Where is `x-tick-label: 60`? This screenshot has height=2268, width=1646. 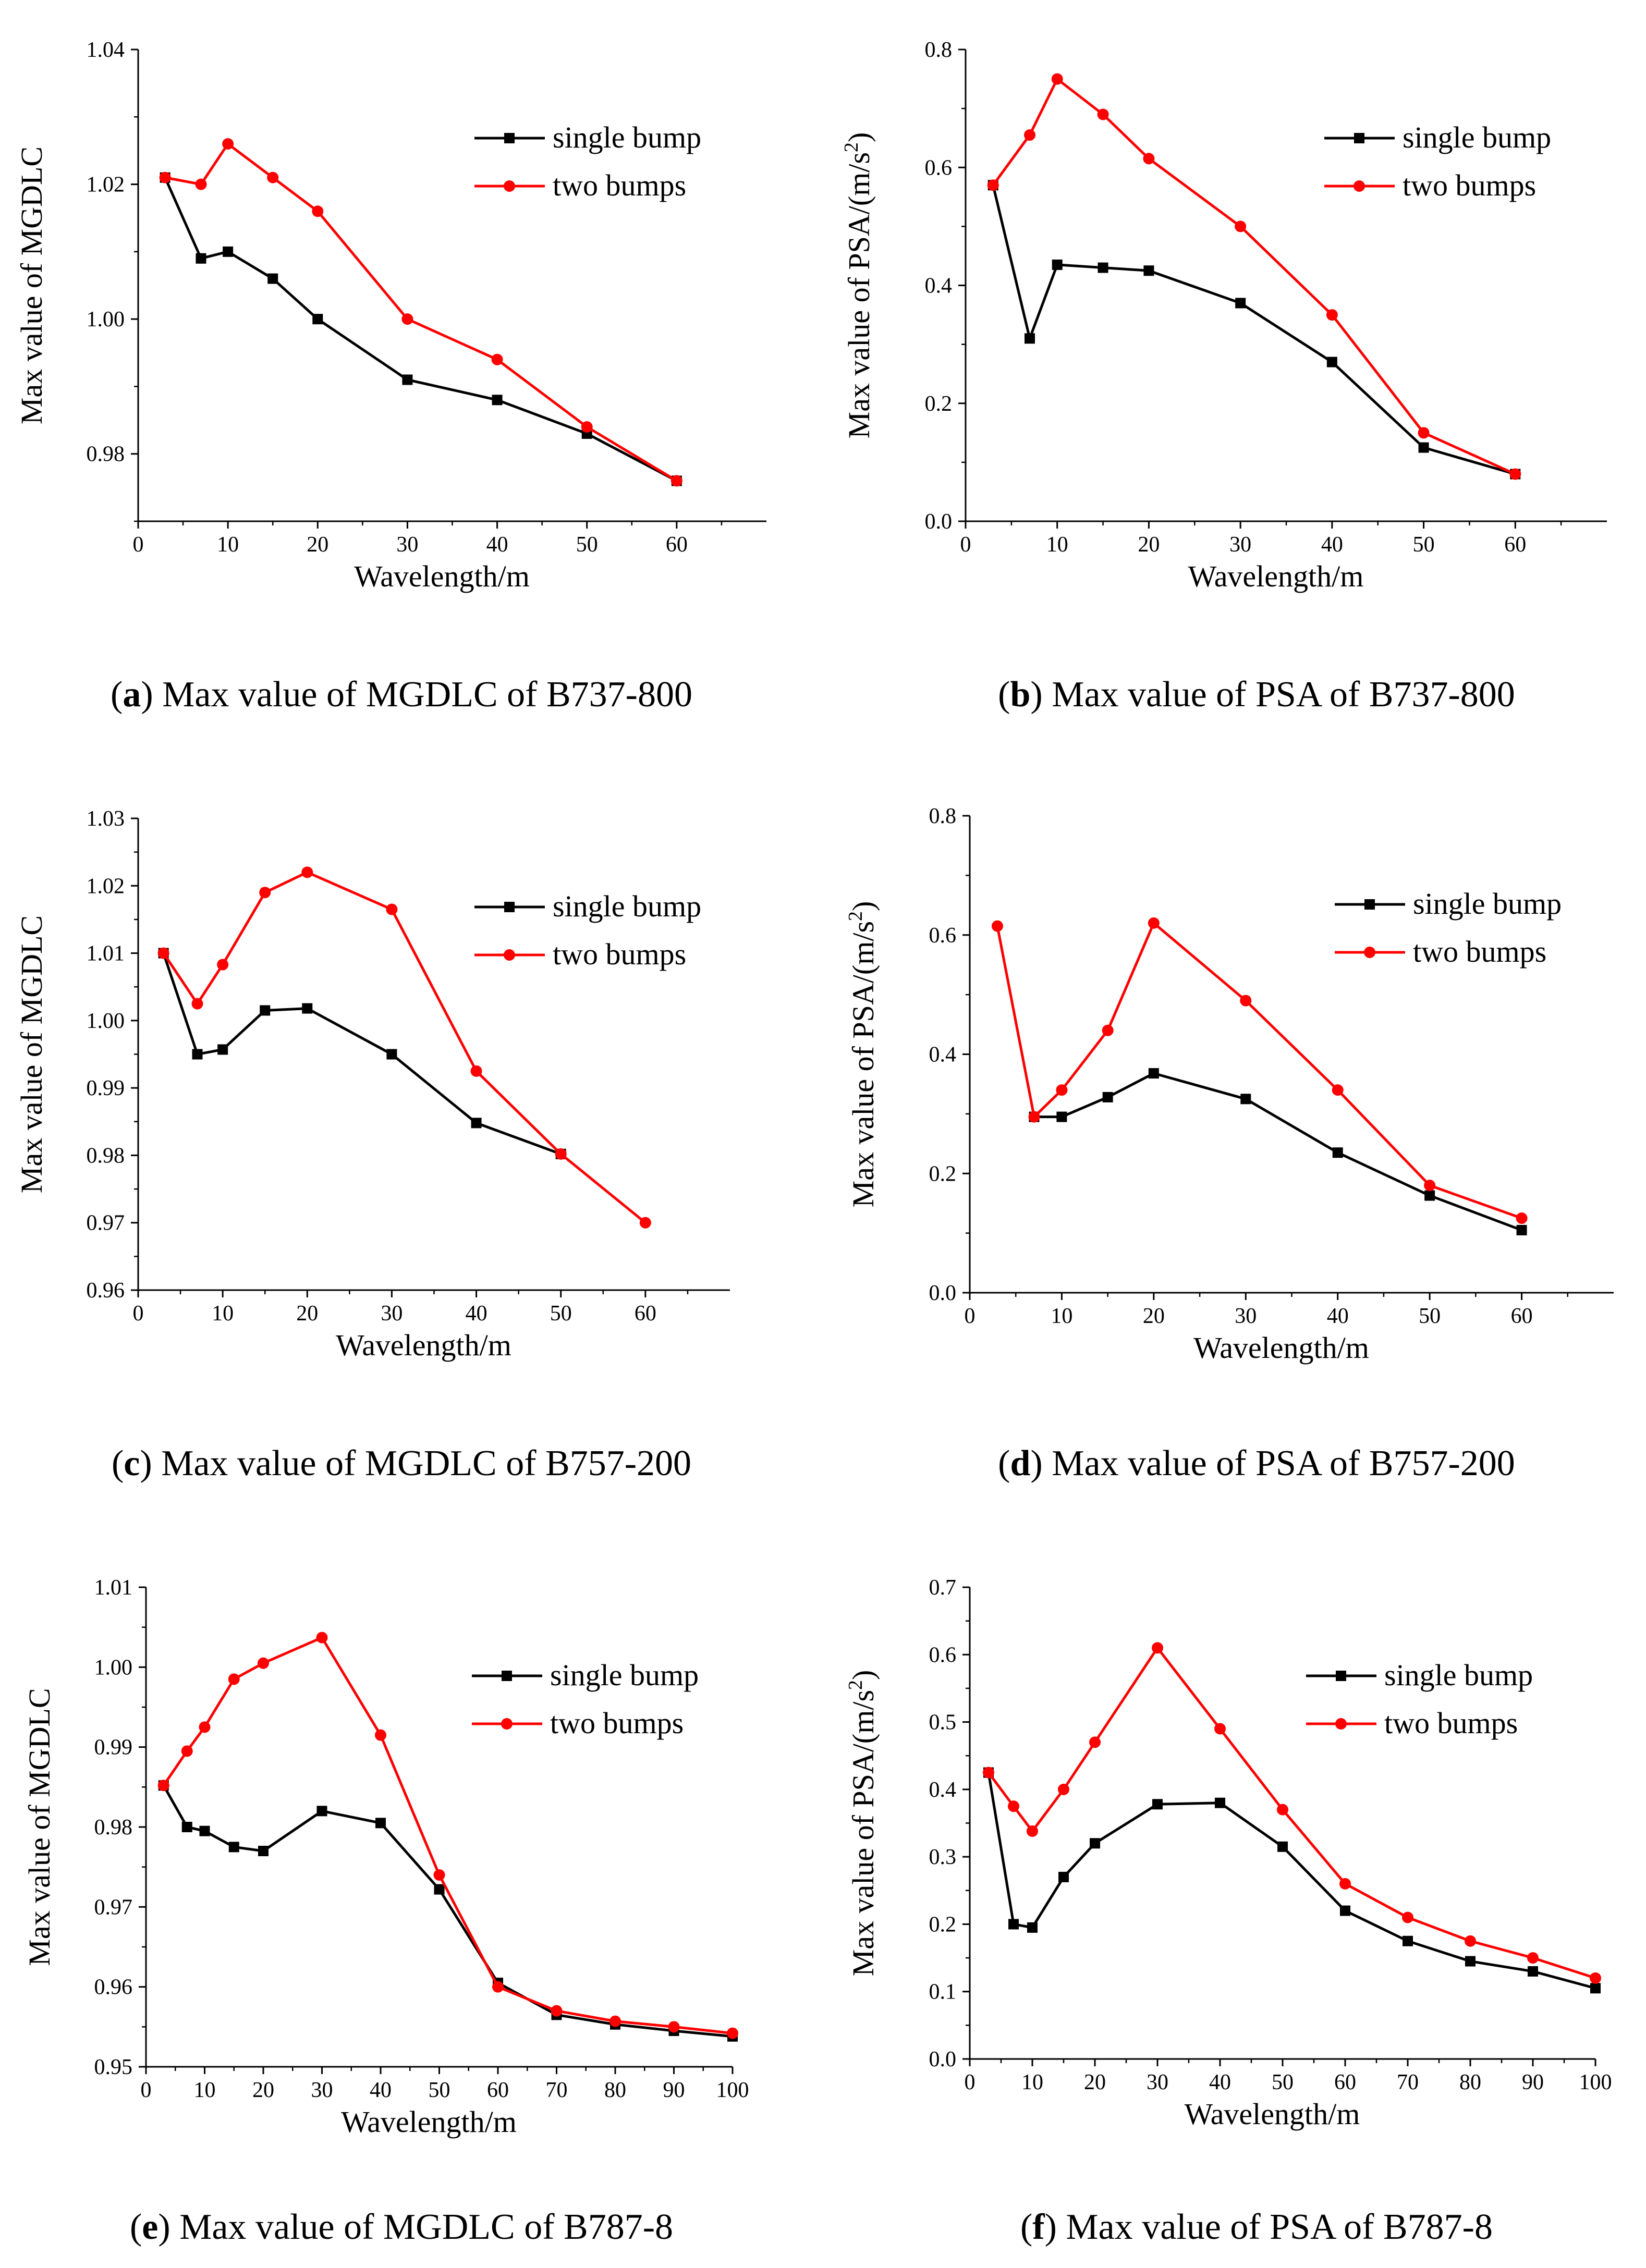
x-tick-label: 60 is located at coordinates (1515, 545).